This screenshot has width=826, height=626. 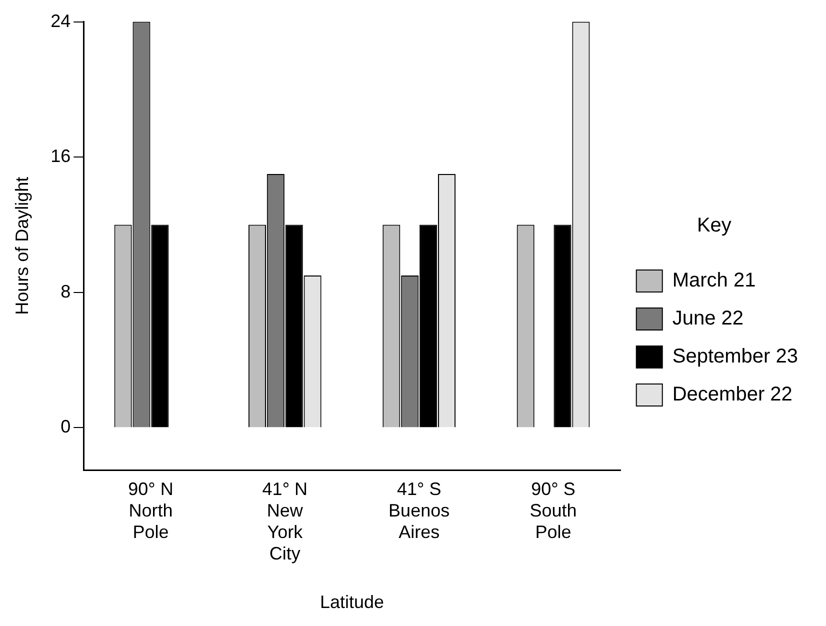 I want to click on x-tick-label: 41° S Buenos Aires, so click(x=419, y=510).